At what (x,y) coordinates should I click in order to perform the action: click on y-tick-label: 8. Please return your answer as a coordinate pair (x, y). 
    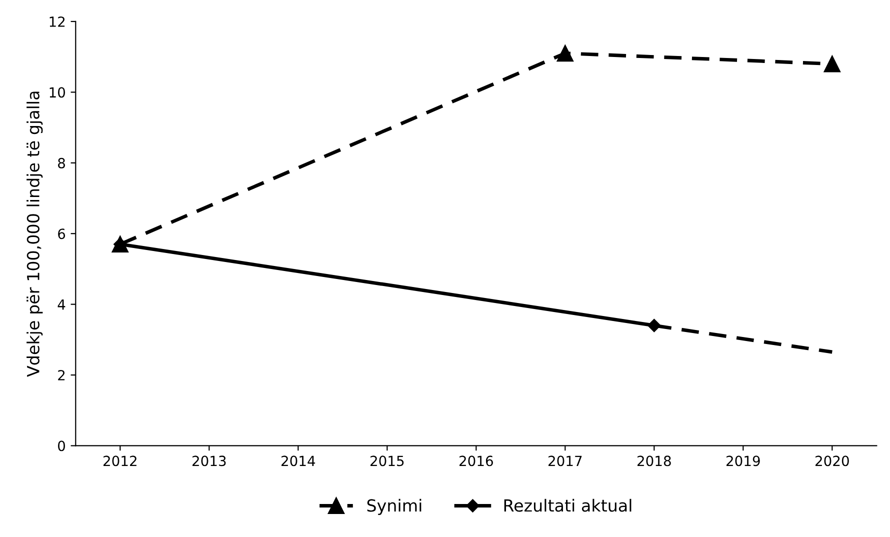
    Looking at the image, I should click on (61, 163).